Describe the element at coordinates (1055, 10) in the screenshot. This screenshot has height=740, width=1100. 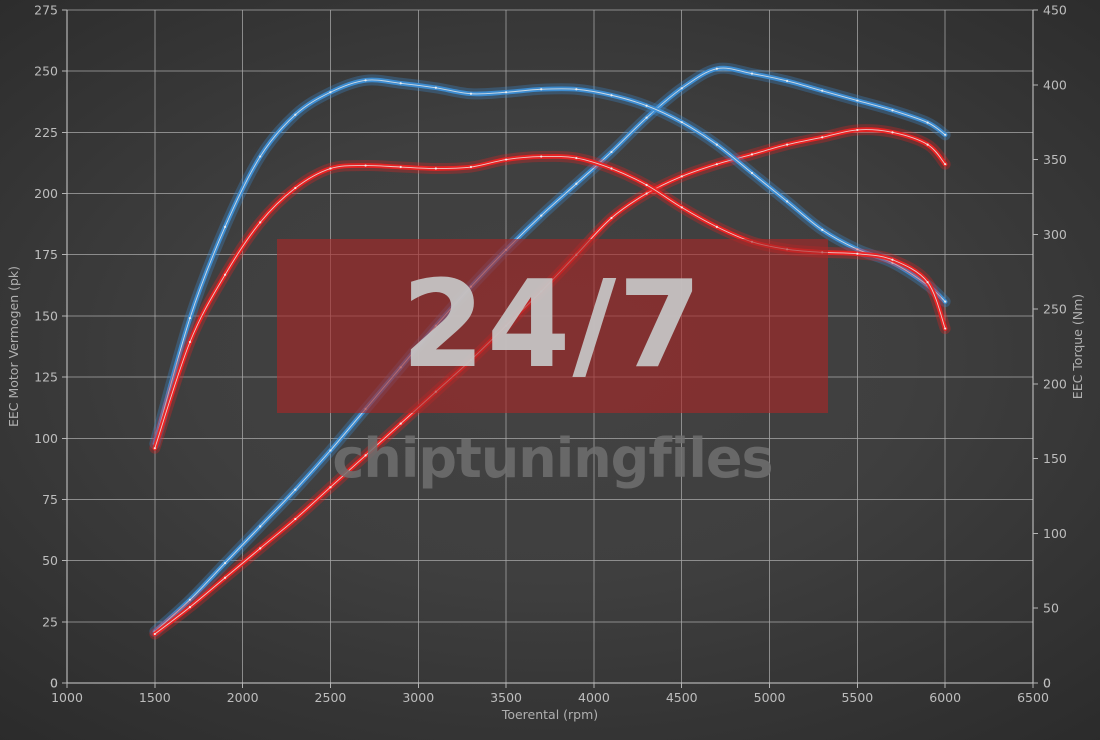
I see `svg-text: 450` at that location.